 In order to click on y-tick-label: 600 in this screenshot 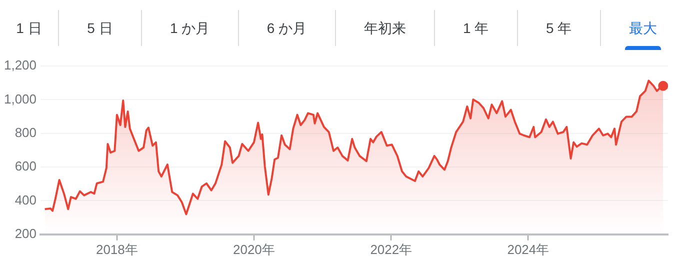, I will do `click(25, 166)`.